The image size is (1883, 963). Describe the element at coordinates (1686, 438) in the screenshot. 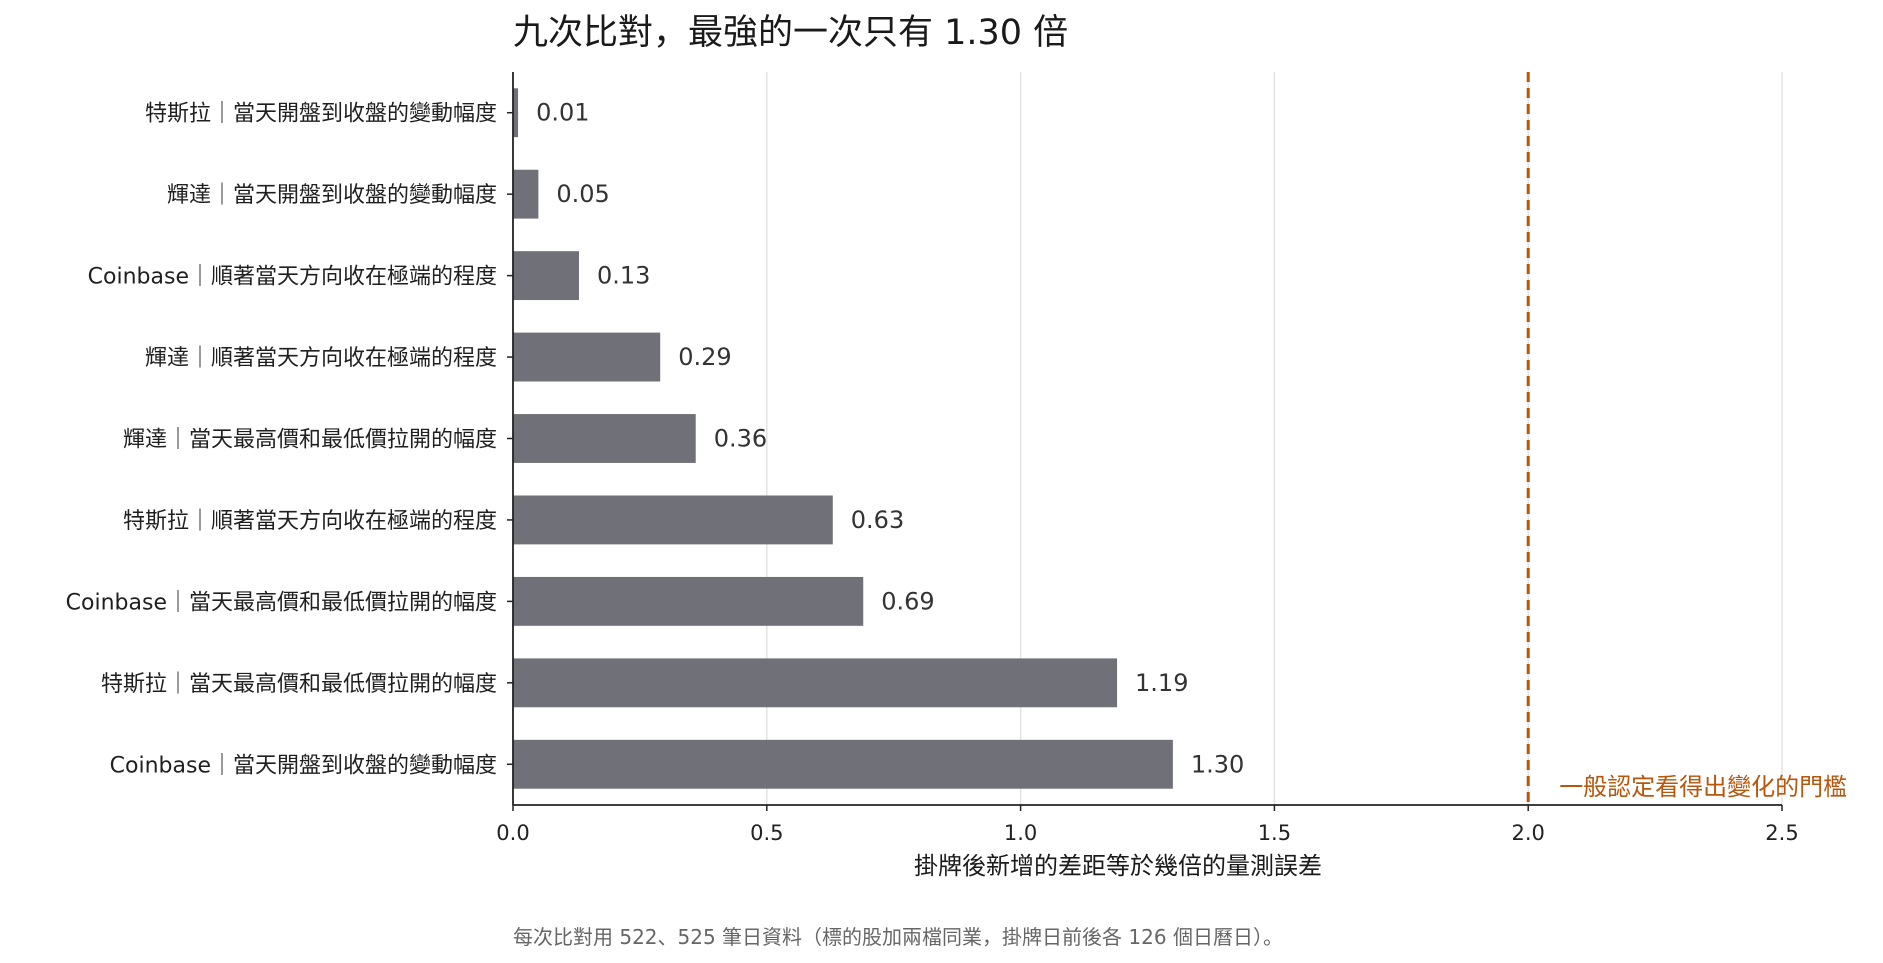

I see `threshold-group: 一般認定看得出變化的門檻` at that location.